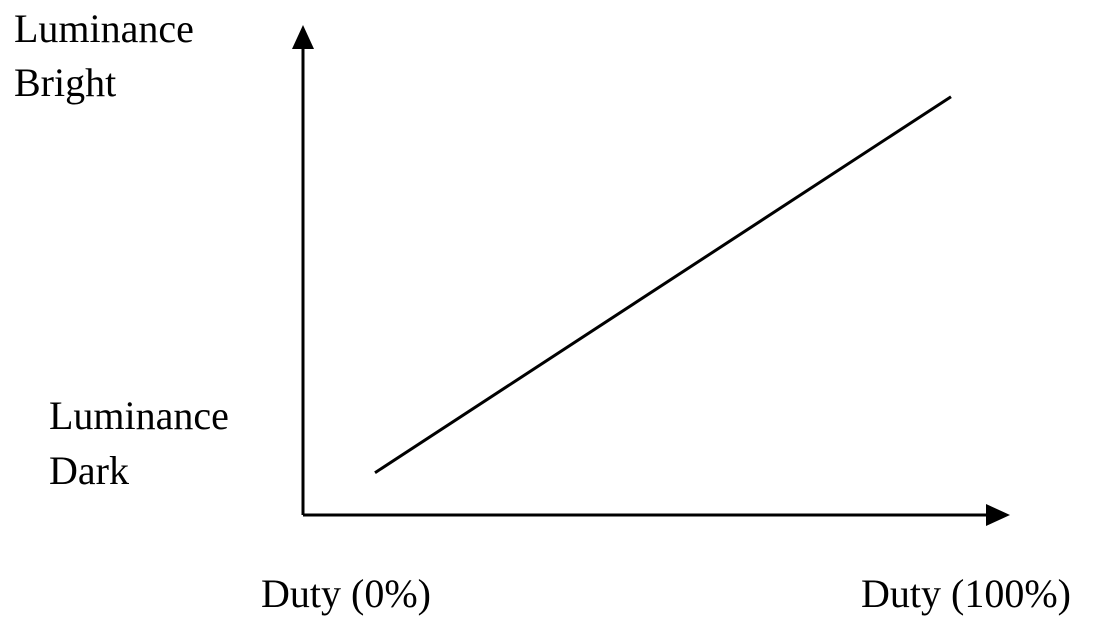 This screenshot has height=621, width=1115. I want to click on y-axis-bottom-label-line1: Luminance, so click(139, 415).